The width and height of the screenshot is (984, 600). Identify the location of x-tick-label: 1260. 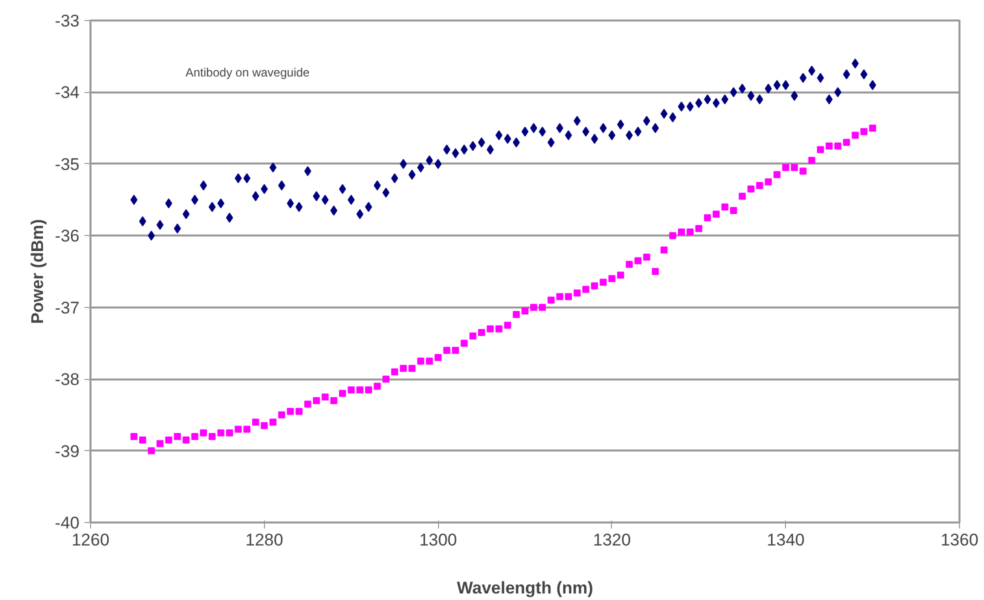
(91, 540).